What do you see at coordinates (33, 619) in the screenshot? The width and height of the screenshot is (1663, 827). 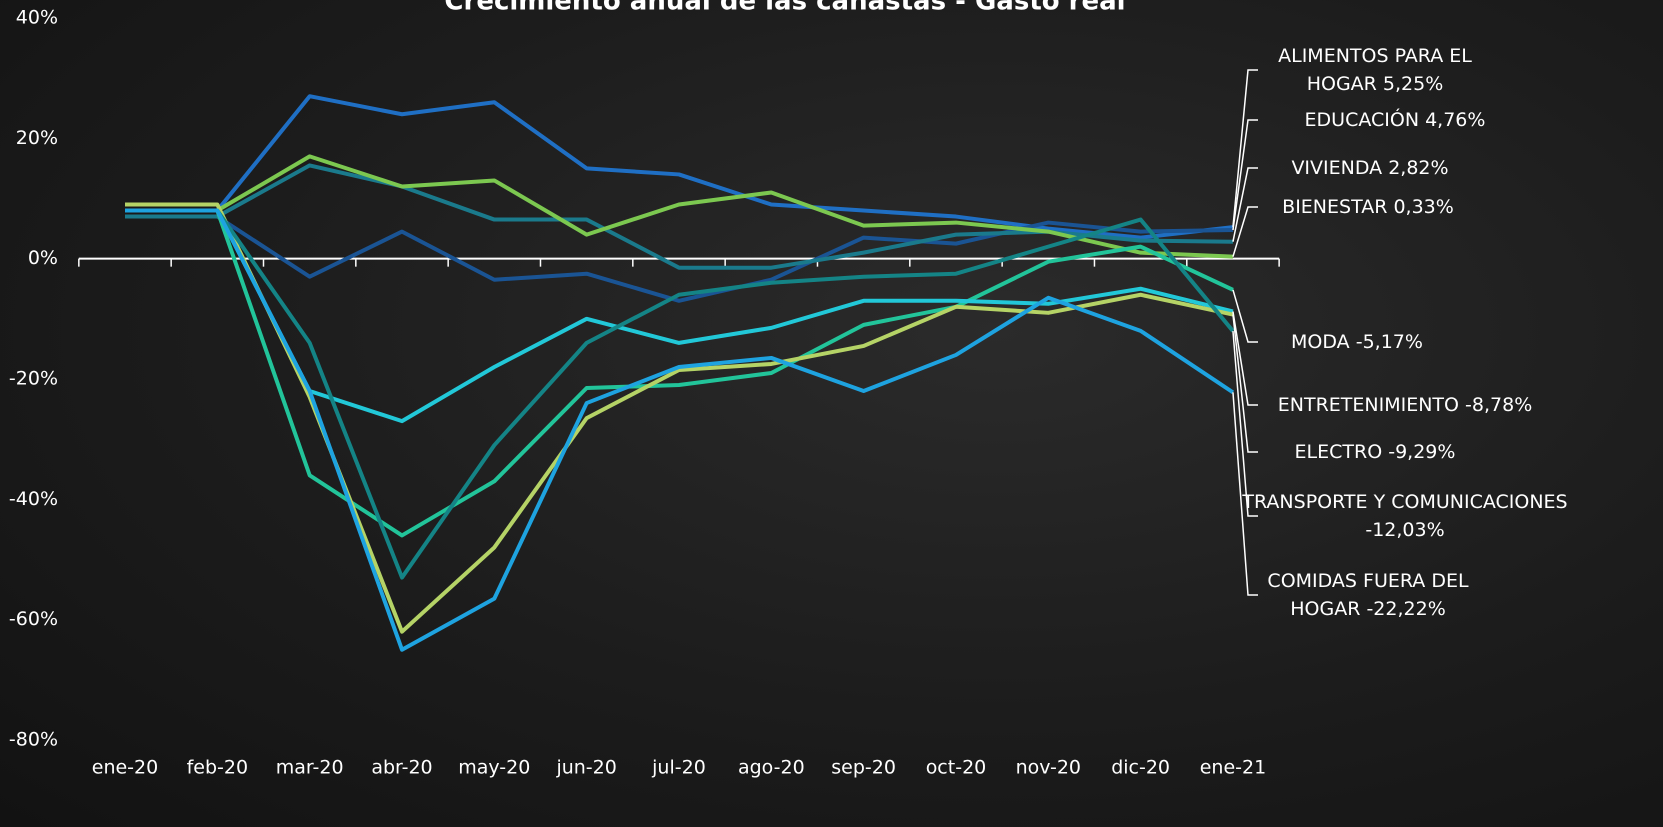 I see `y-tick-label: -60%` at bounding box center [33, 619].